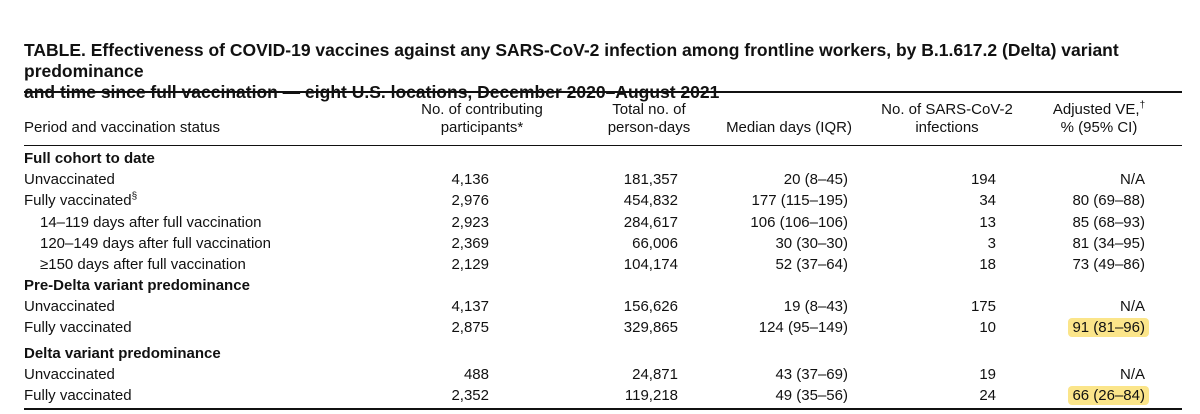  What do you see at coordinates (650, 222) in the screenshot?
I see `cell-person-days: 284,617` at bounding box center [650, 222].